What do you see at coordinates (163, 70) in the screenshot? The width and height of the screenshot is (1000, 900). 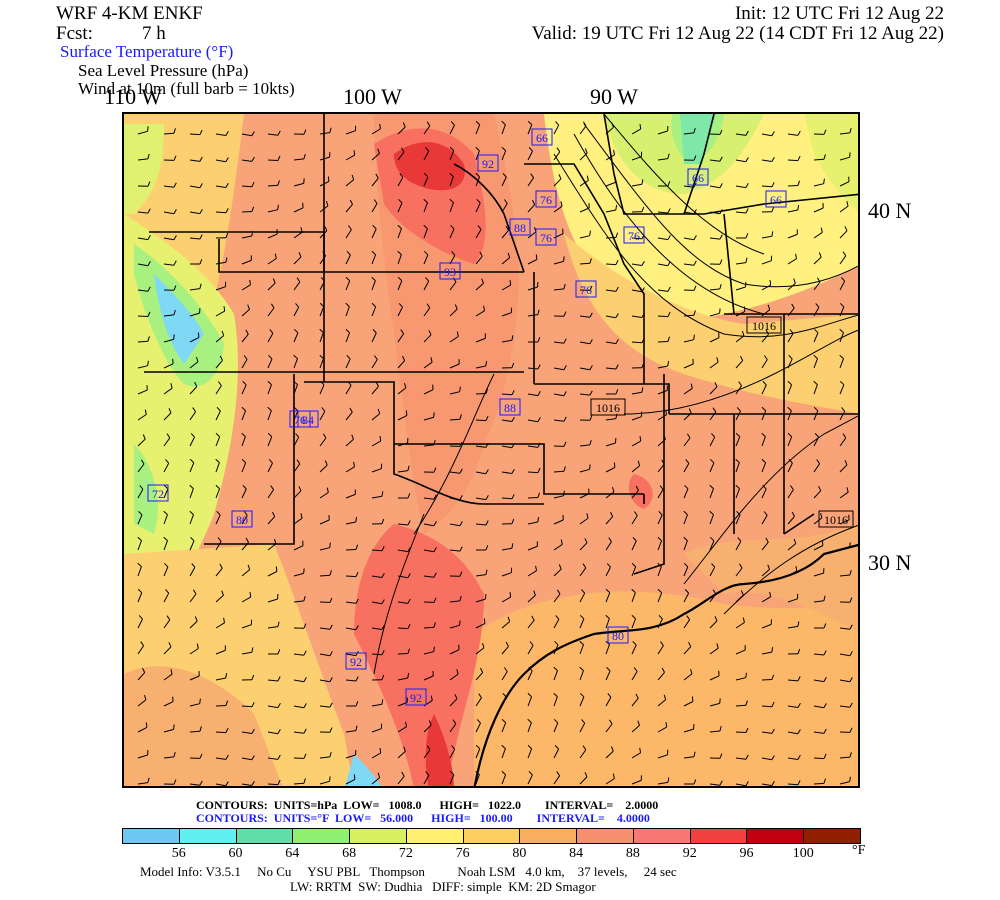 I see `field-title-pressure: Sea Level Pressure (hPa)` at bounding box center [163, 70].